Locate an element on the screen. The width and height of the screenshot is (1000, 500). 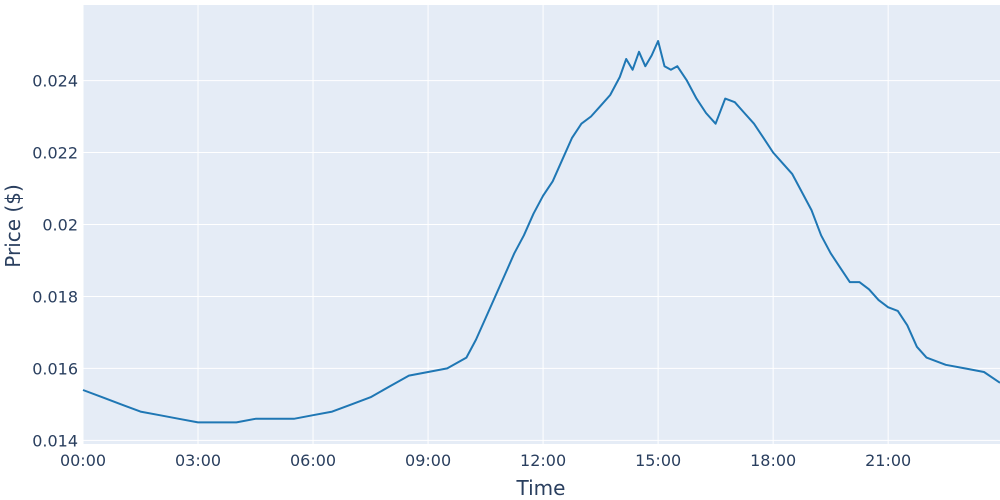
x-tick-label: 03:00 is located at coordinates (198, 460).